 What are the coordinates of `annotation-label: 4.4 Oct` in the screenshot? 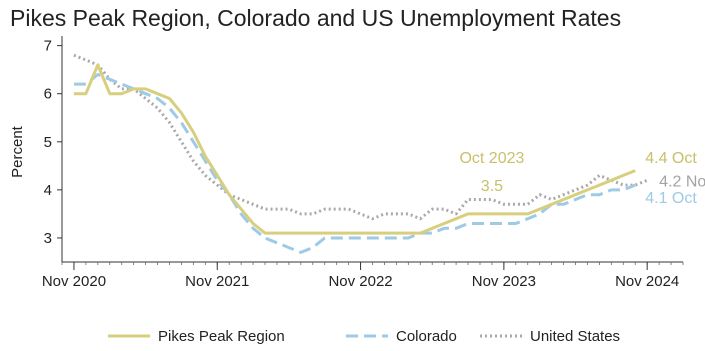 It's located at (671, 158).